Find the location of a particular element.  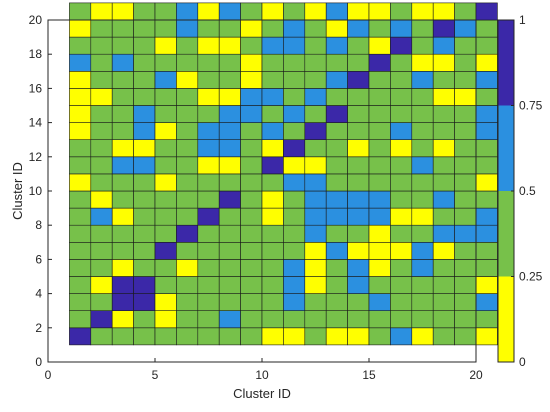

colorbar: 0 0.25 0.5 0.75 1 is located at coordinates (520, 191).